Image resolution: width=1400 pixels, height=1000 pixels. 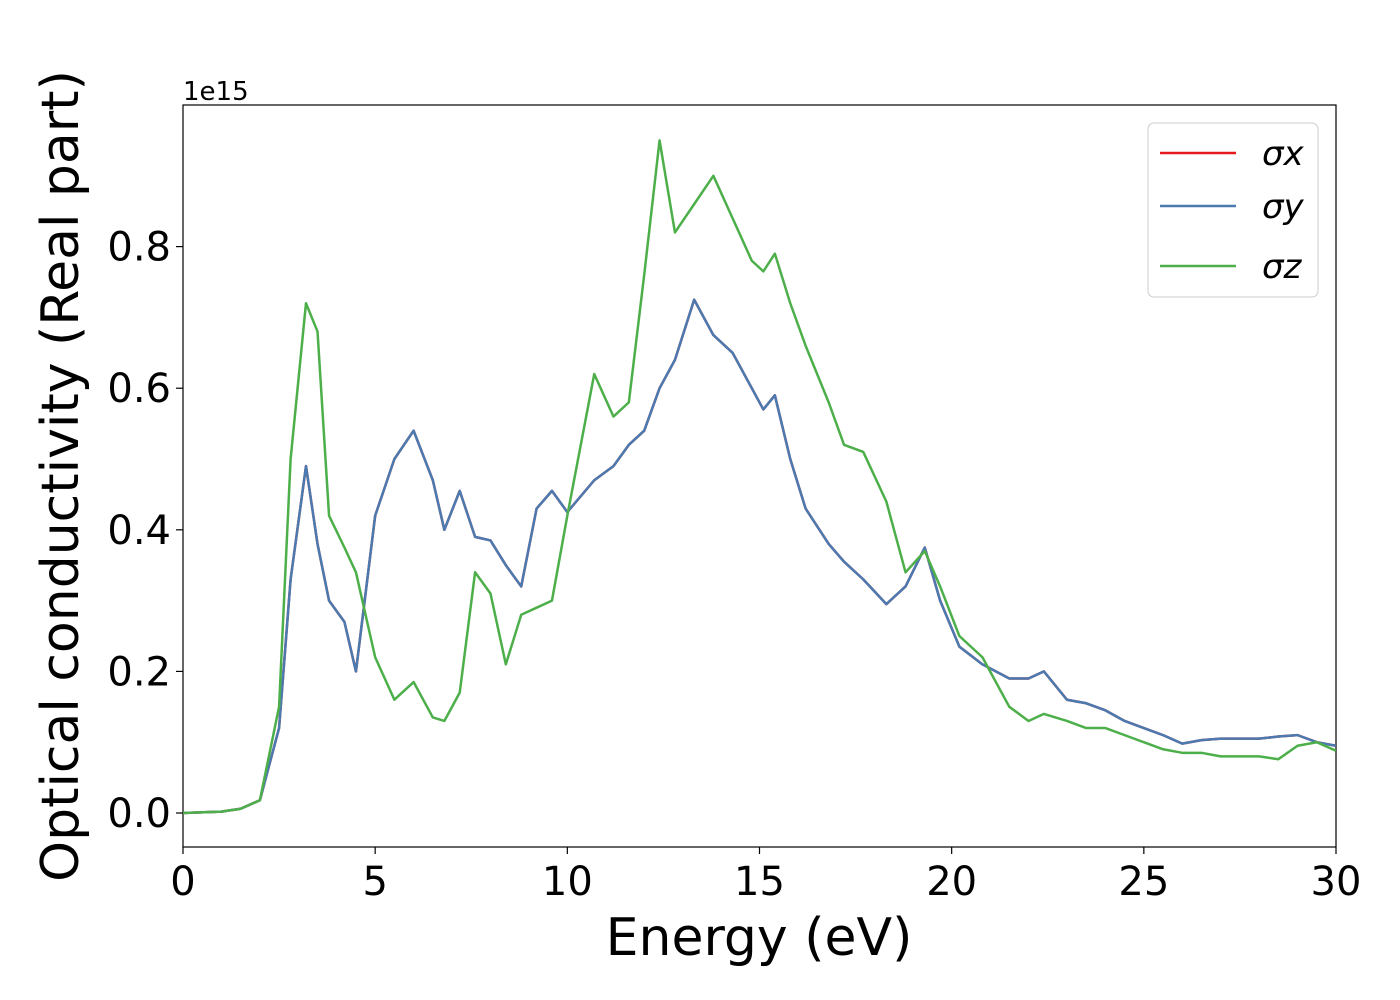 What do you see at coordinates (139, 248) in the screenshot?
I see `y-tick-label: 0.8` at bounding box center [139, 248].